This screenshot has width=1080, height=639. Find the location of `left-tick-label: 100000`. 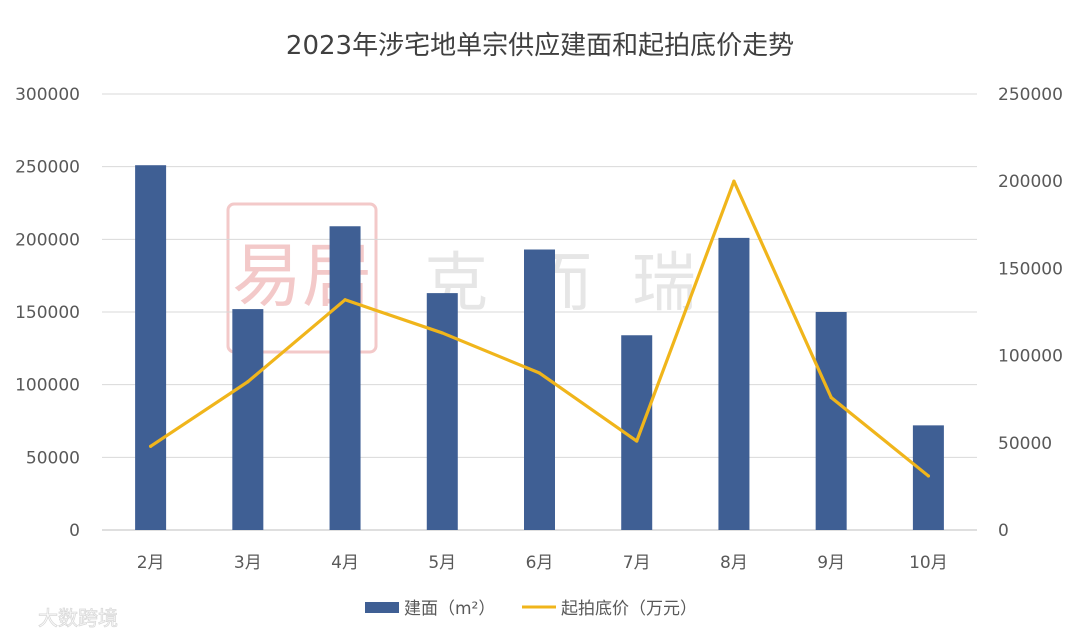

left-tick-label: 100000 is located at coordinates (47, 386).